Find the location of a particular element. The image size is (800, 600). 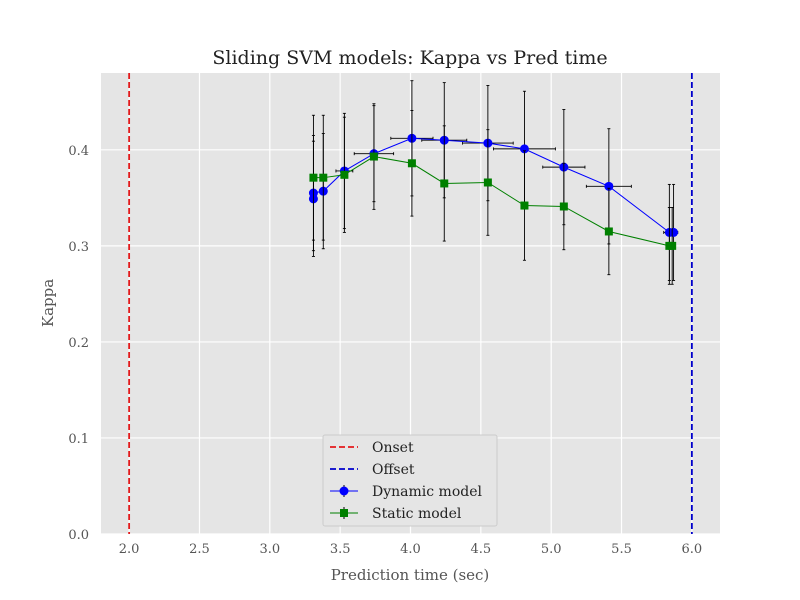

series-static-model is located at coordinates (493, 194).